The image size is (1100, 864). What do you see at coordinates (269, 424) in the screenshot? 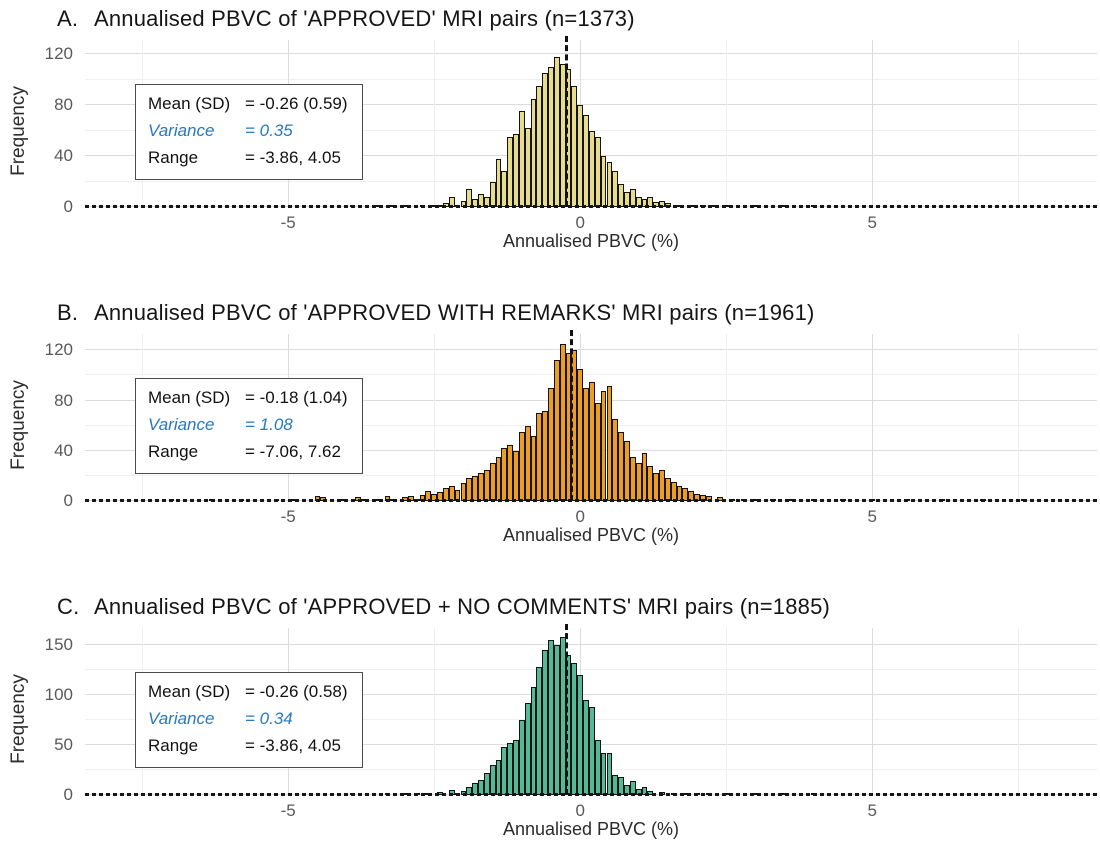
I see `stat-value: = 1.08` at bounding box center [269, 424].